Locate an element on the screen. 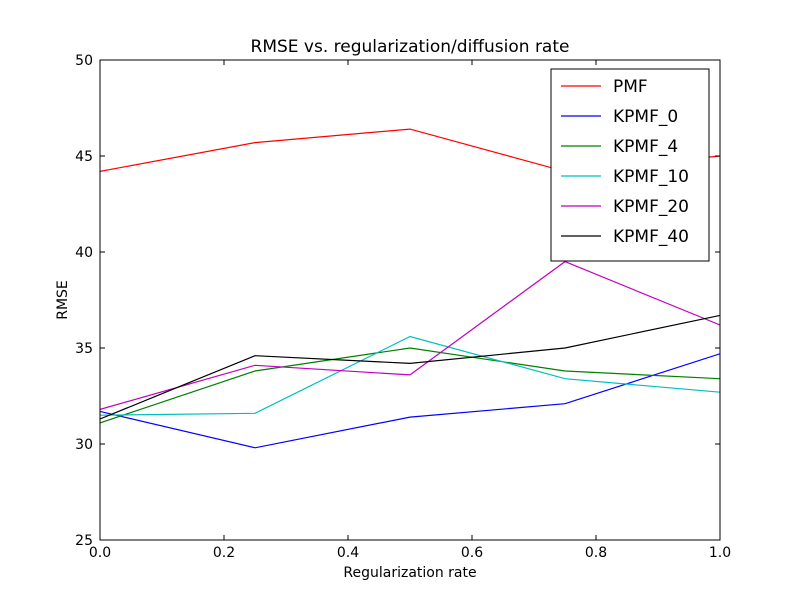  y-tick-label: 40 is located at coordinates (84, 253).